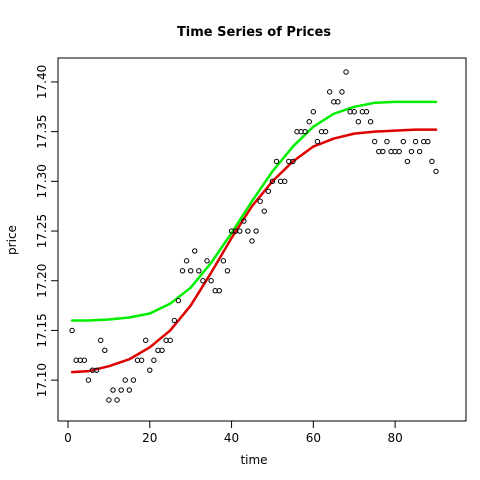 This screenshot has width=480, height=480. I want to click on x-axis: 0 20 40 60 80, so click(233, 432).